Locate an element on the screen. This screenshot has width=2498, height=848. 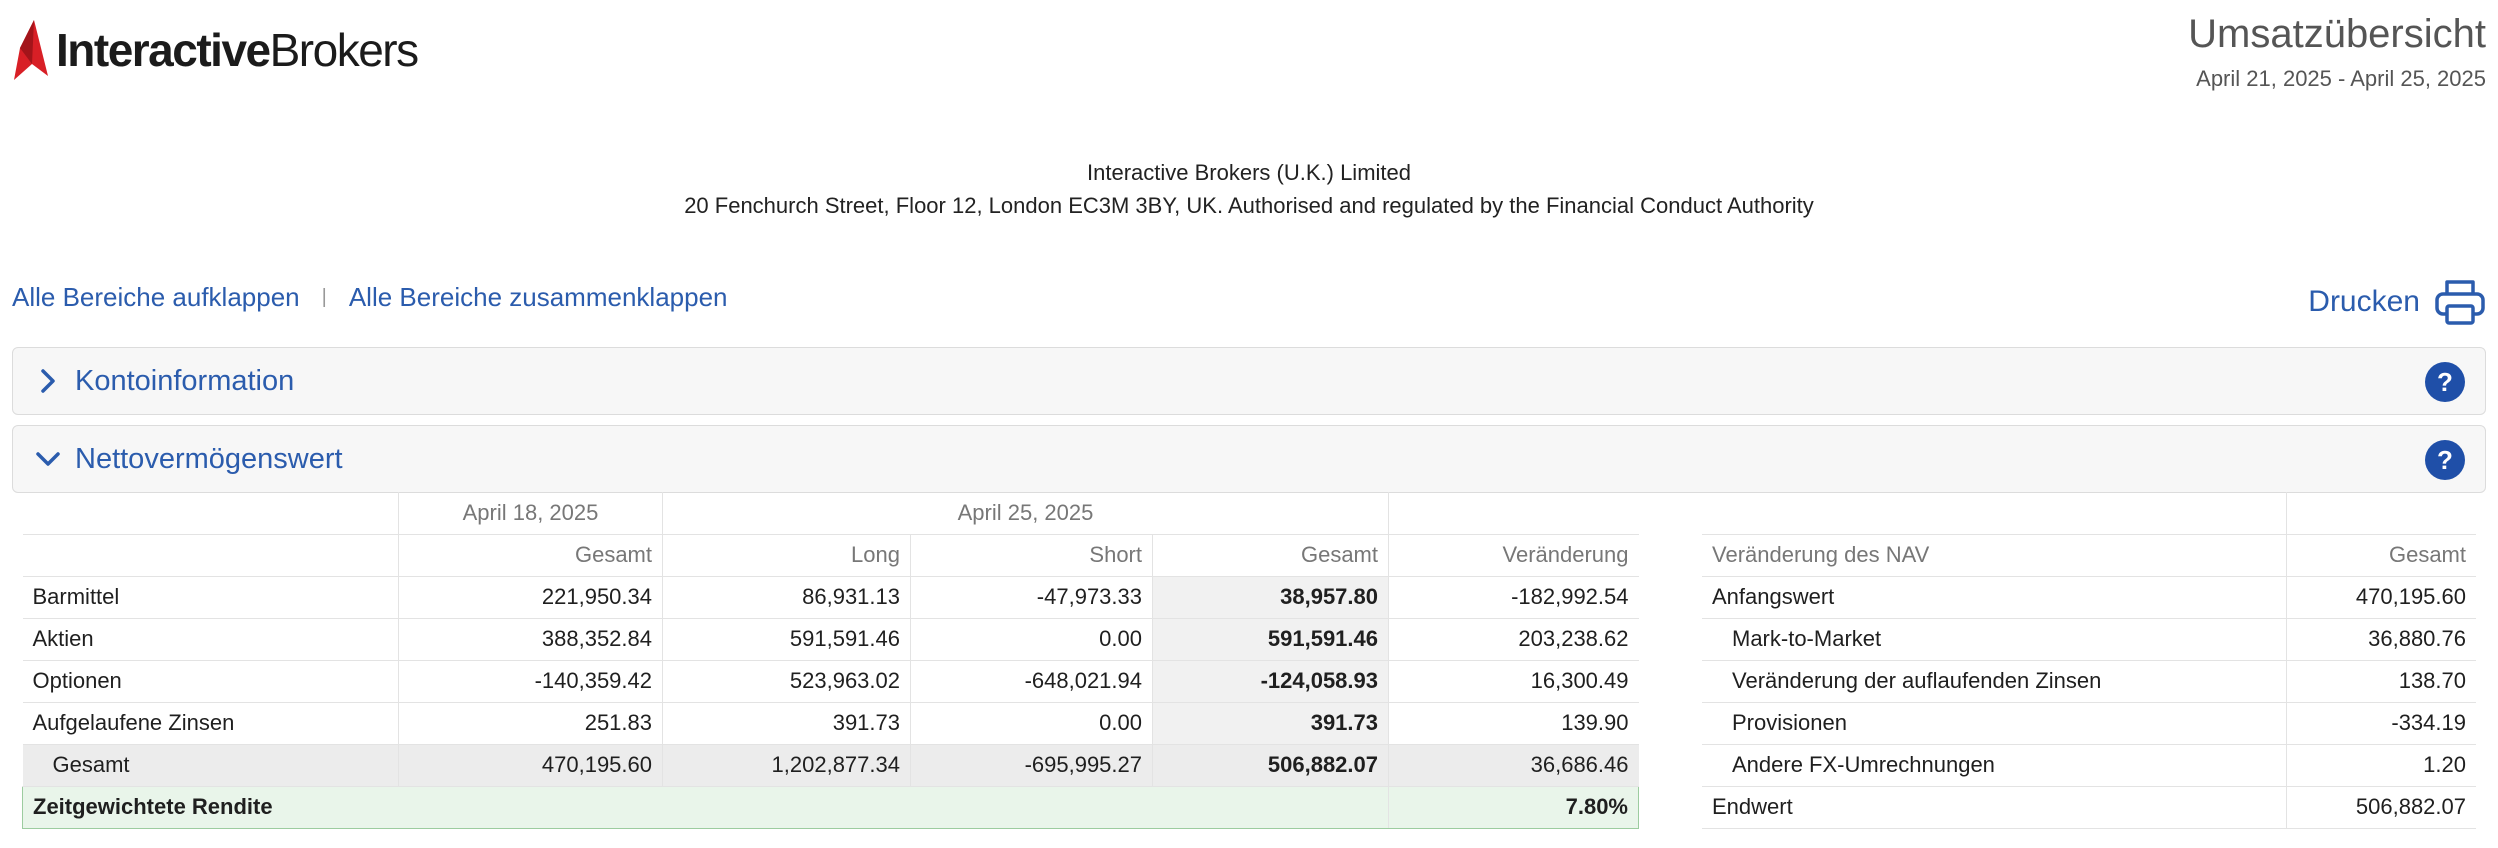
table-row: Anfangswert 470,195.60 is located at coordinates (2089, 597).